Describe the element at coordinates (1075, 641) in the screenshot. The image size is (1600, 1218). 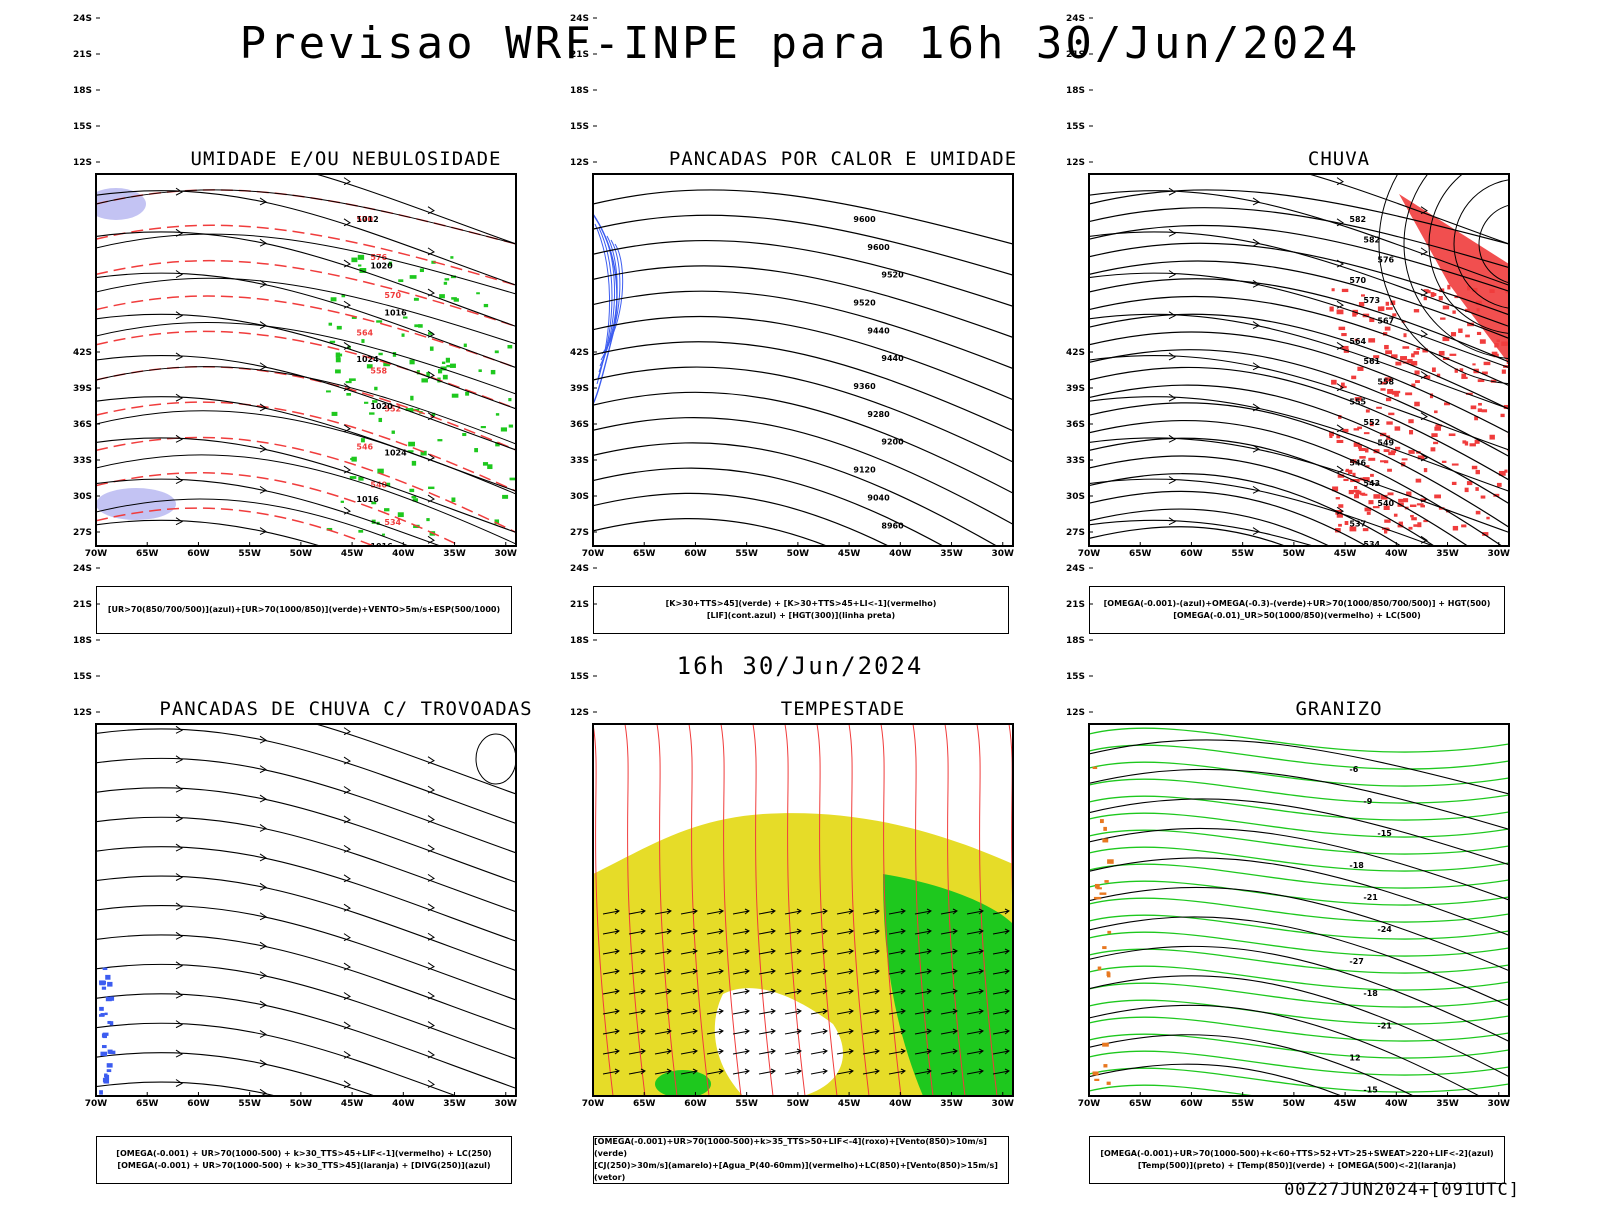
I see `ytick-label: 18S` at that location.